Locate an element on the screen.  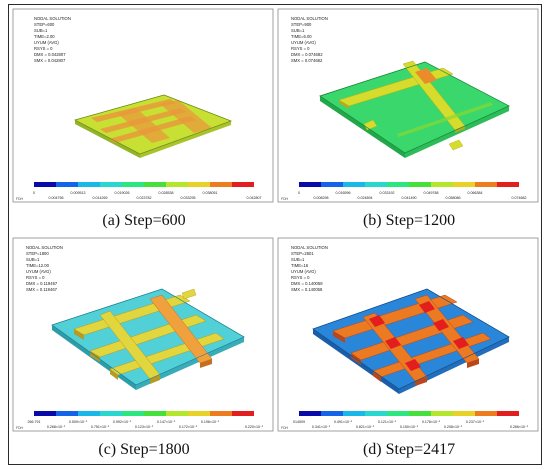
panel-d-header-line-3: TIME=16 is located at coordinates (300, 265).